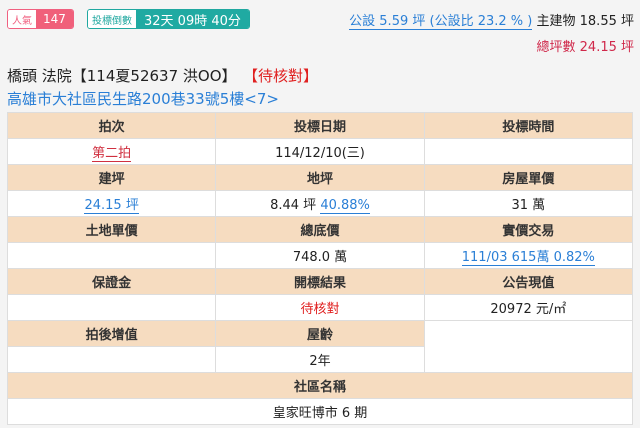 This screenshot has width=640, height=428. I want to click on actual-trade-cell: 111/03 615萬 0.82%, so click(528, 255).